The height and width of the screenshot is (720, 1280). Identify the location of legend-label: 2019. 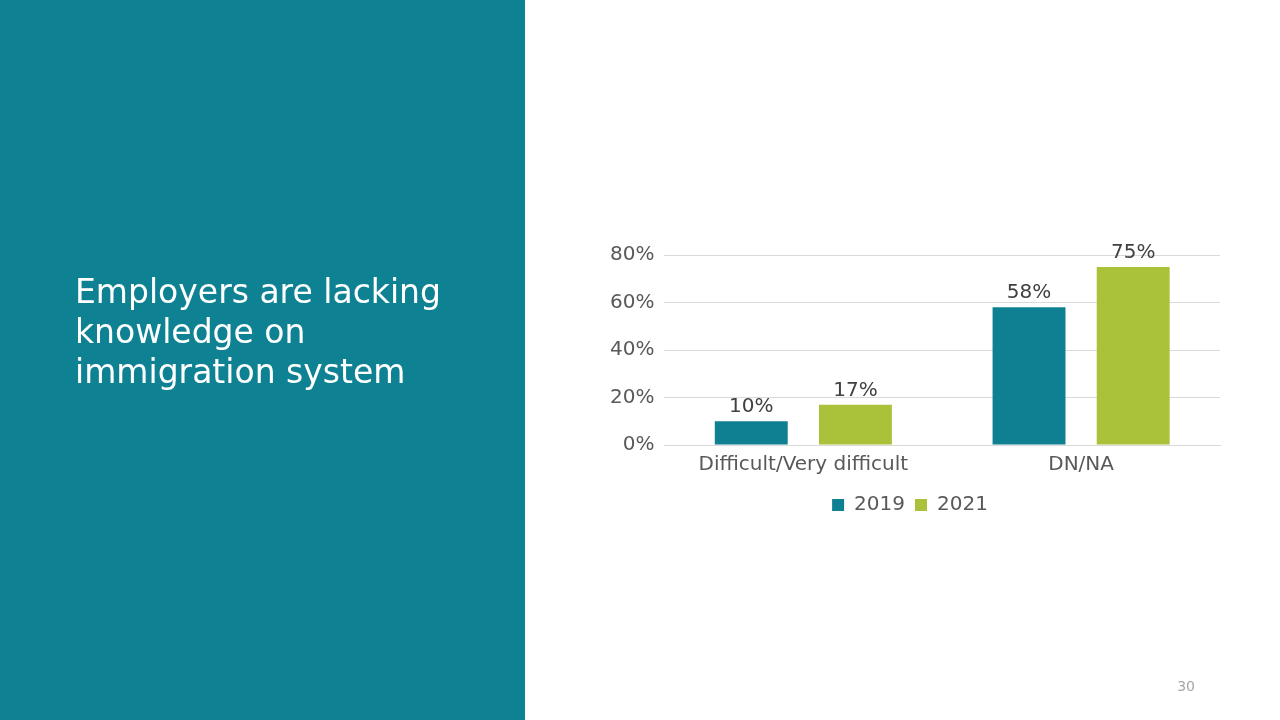
(880, 503).